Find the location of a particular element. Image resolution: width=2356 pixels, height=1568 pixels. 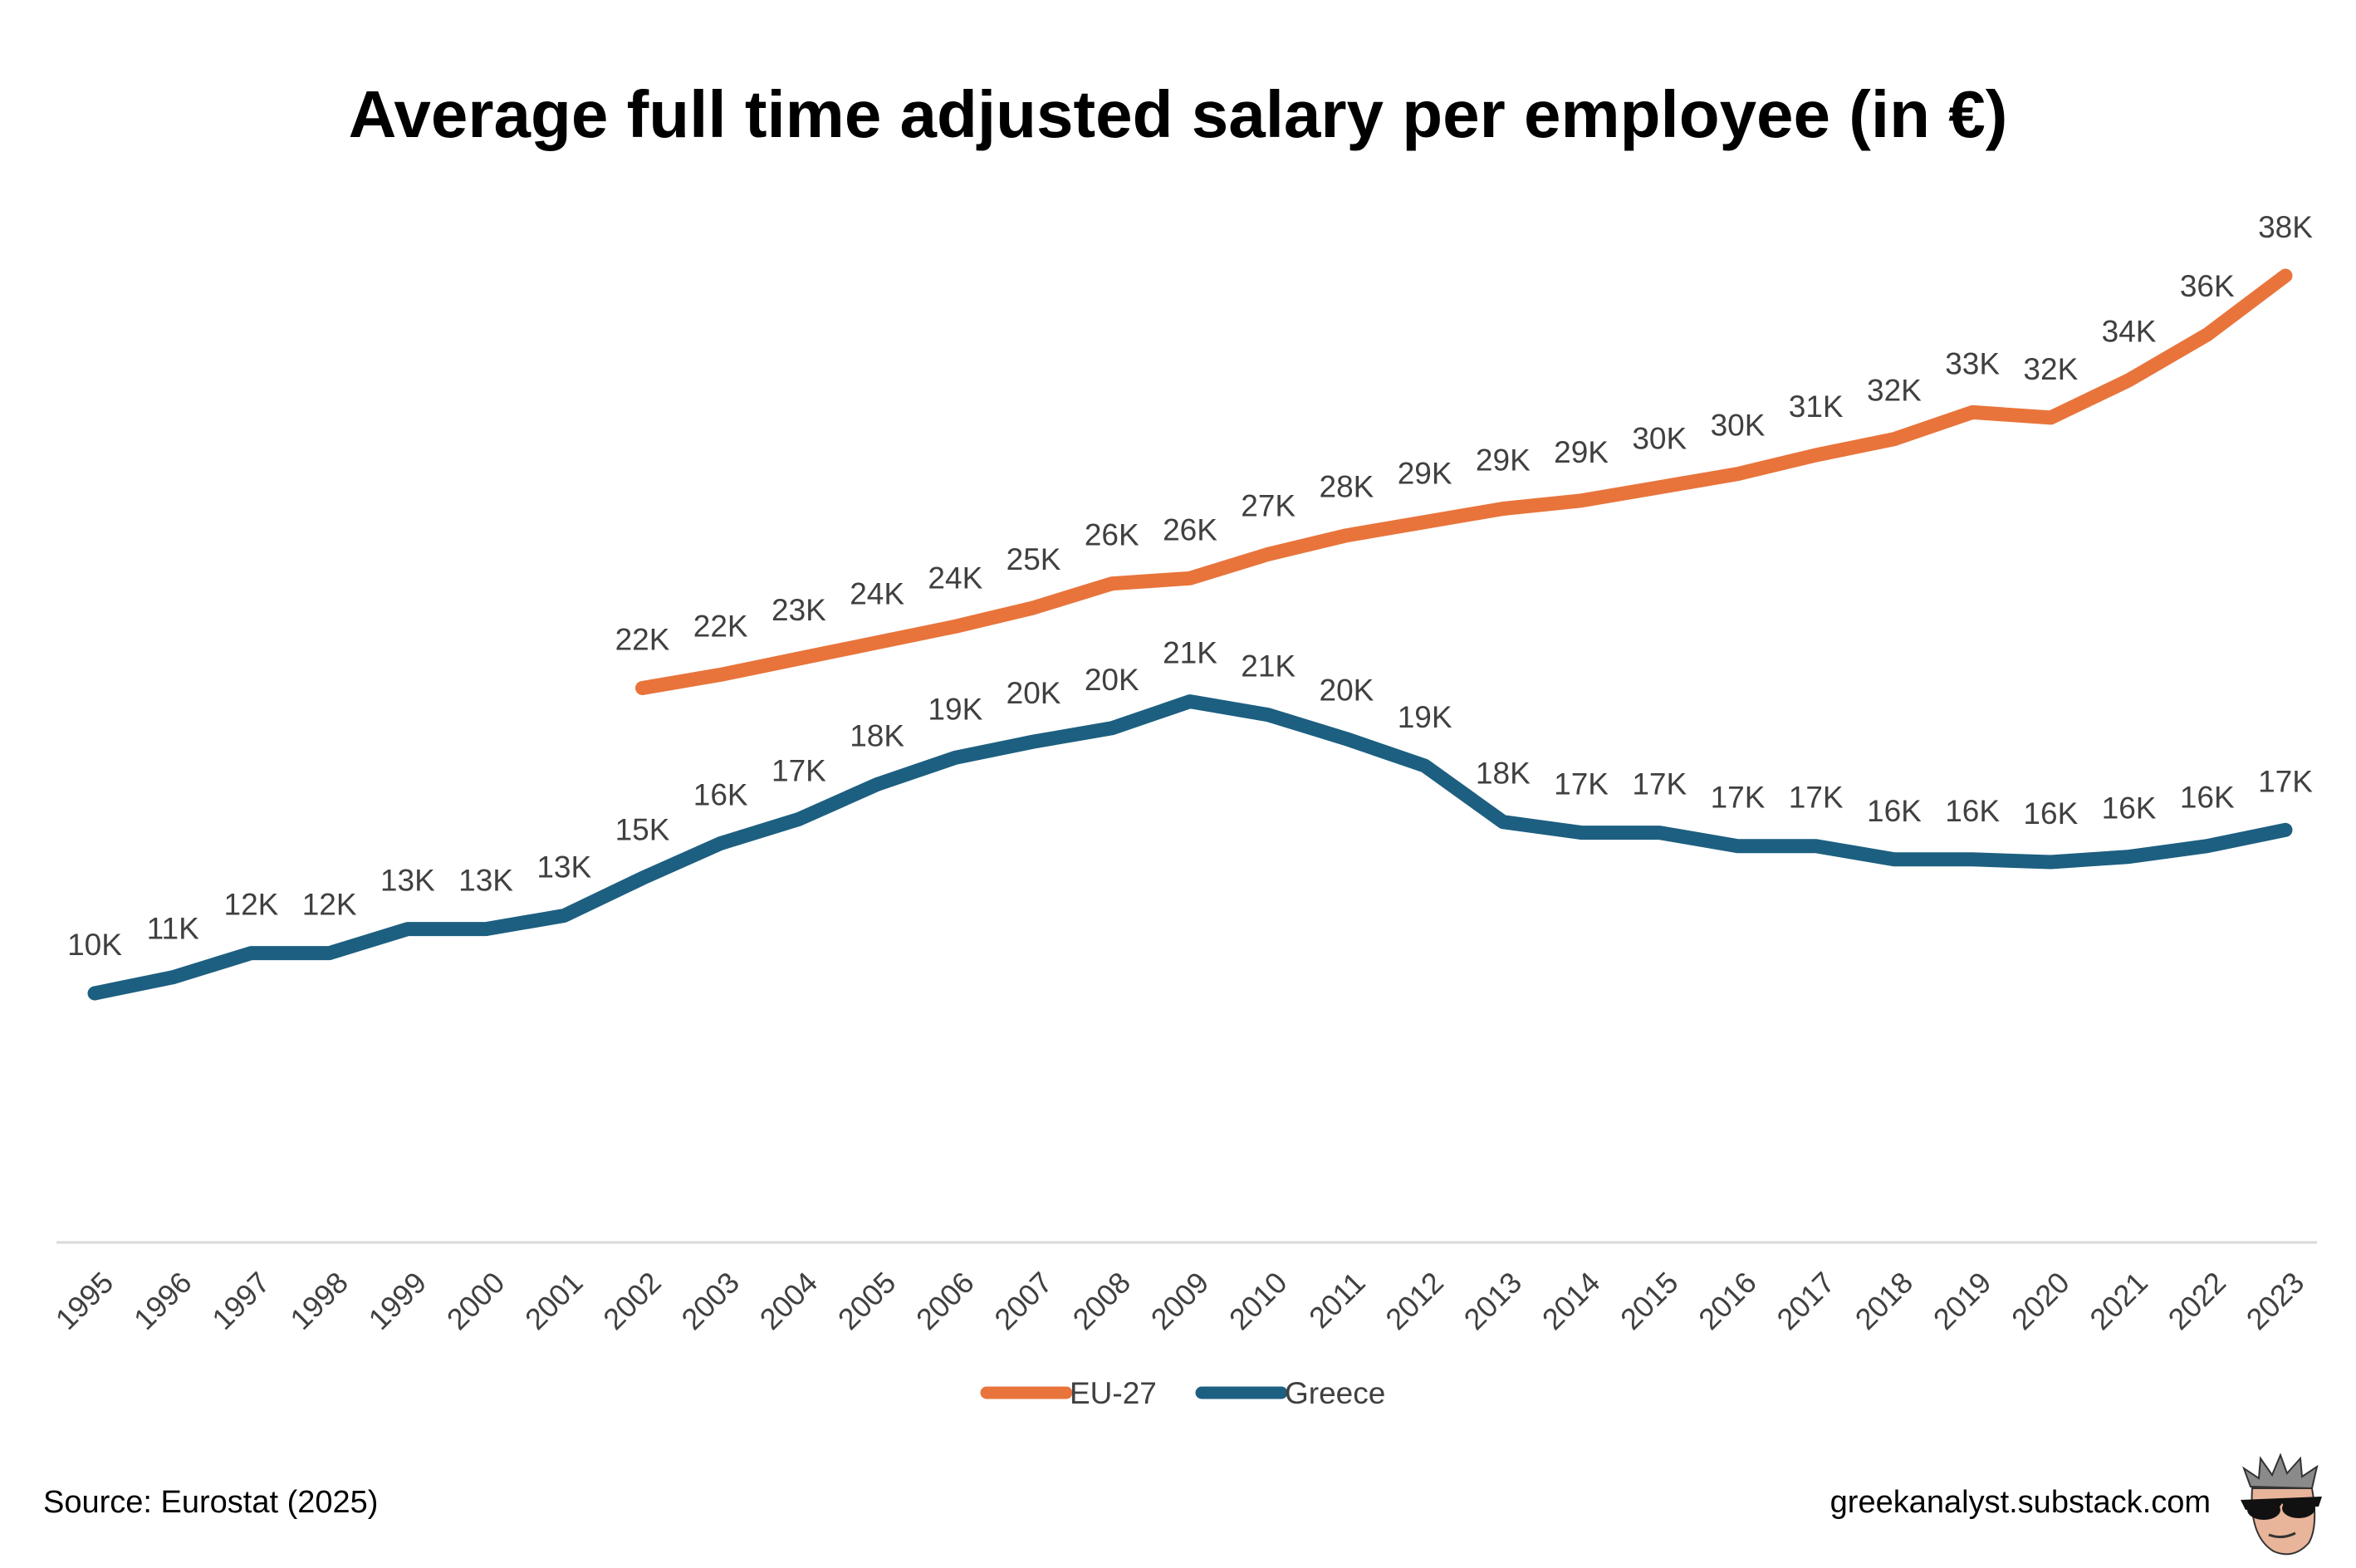

x-tick-label: 2009 is located at coordinates (1180, 1300).